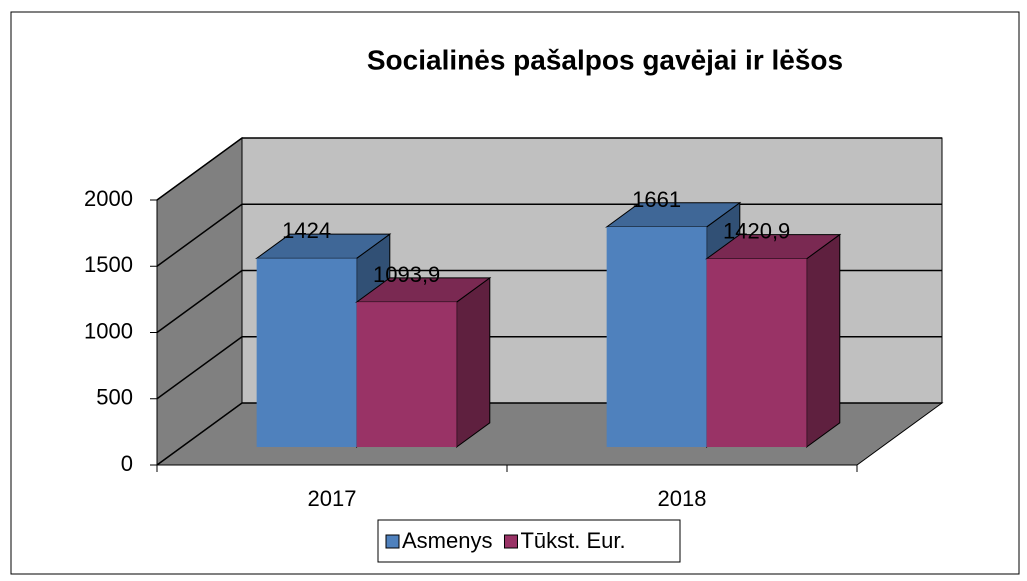  Describe the element at coordinates (114, 397) in the screenshot. I see `y-tick-label: 500` at that location.